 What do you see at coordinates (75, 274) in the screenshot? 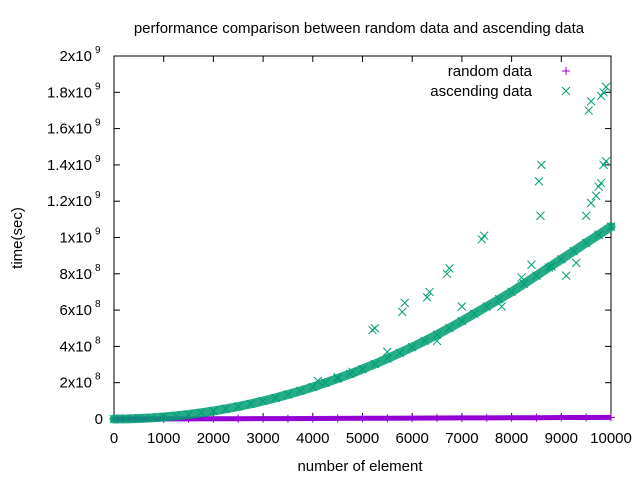
I see `y-tick-mantissa: 8x10` at bounding box center [75, 274].